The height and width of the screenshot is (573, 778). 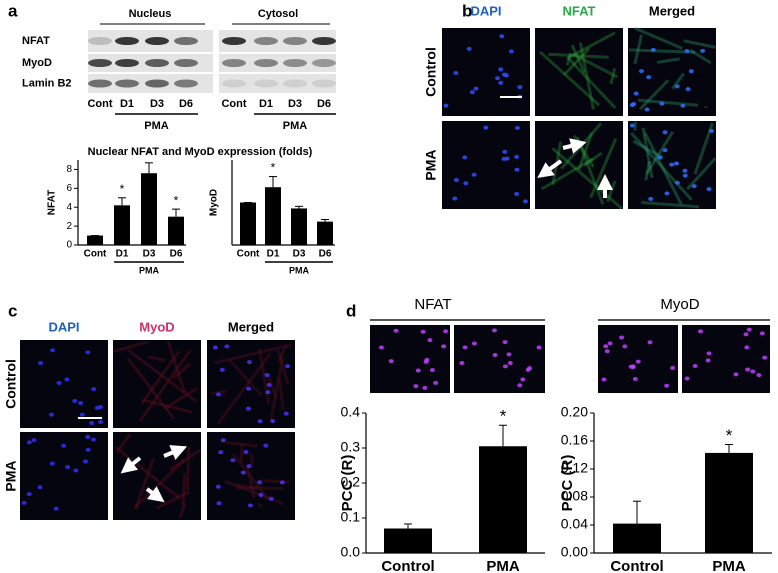 I want to click on y-axis-label: PCC (R), so click(x=567, y=483).